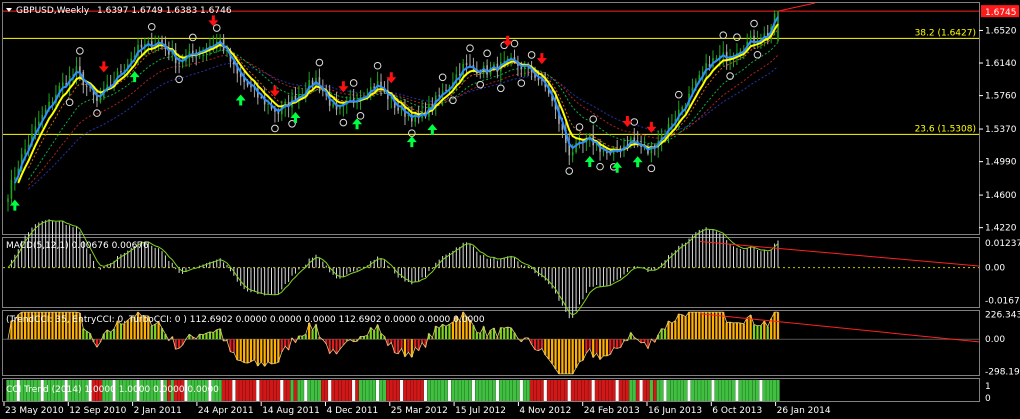 This screenshot has height=419, width=1020. Describe the element at coordinates (1001, 130) in the screenshot. I see `y-tick-label: 1.5370` at that location.